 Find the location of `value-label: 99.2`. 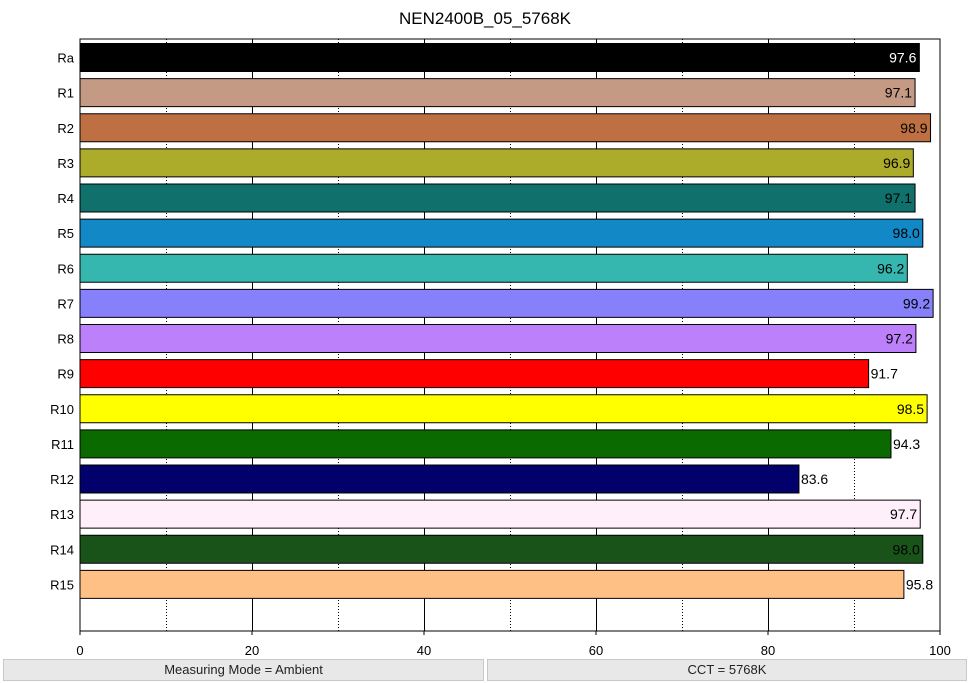

value-label: 99.2 is located at coordinates (916, 303).